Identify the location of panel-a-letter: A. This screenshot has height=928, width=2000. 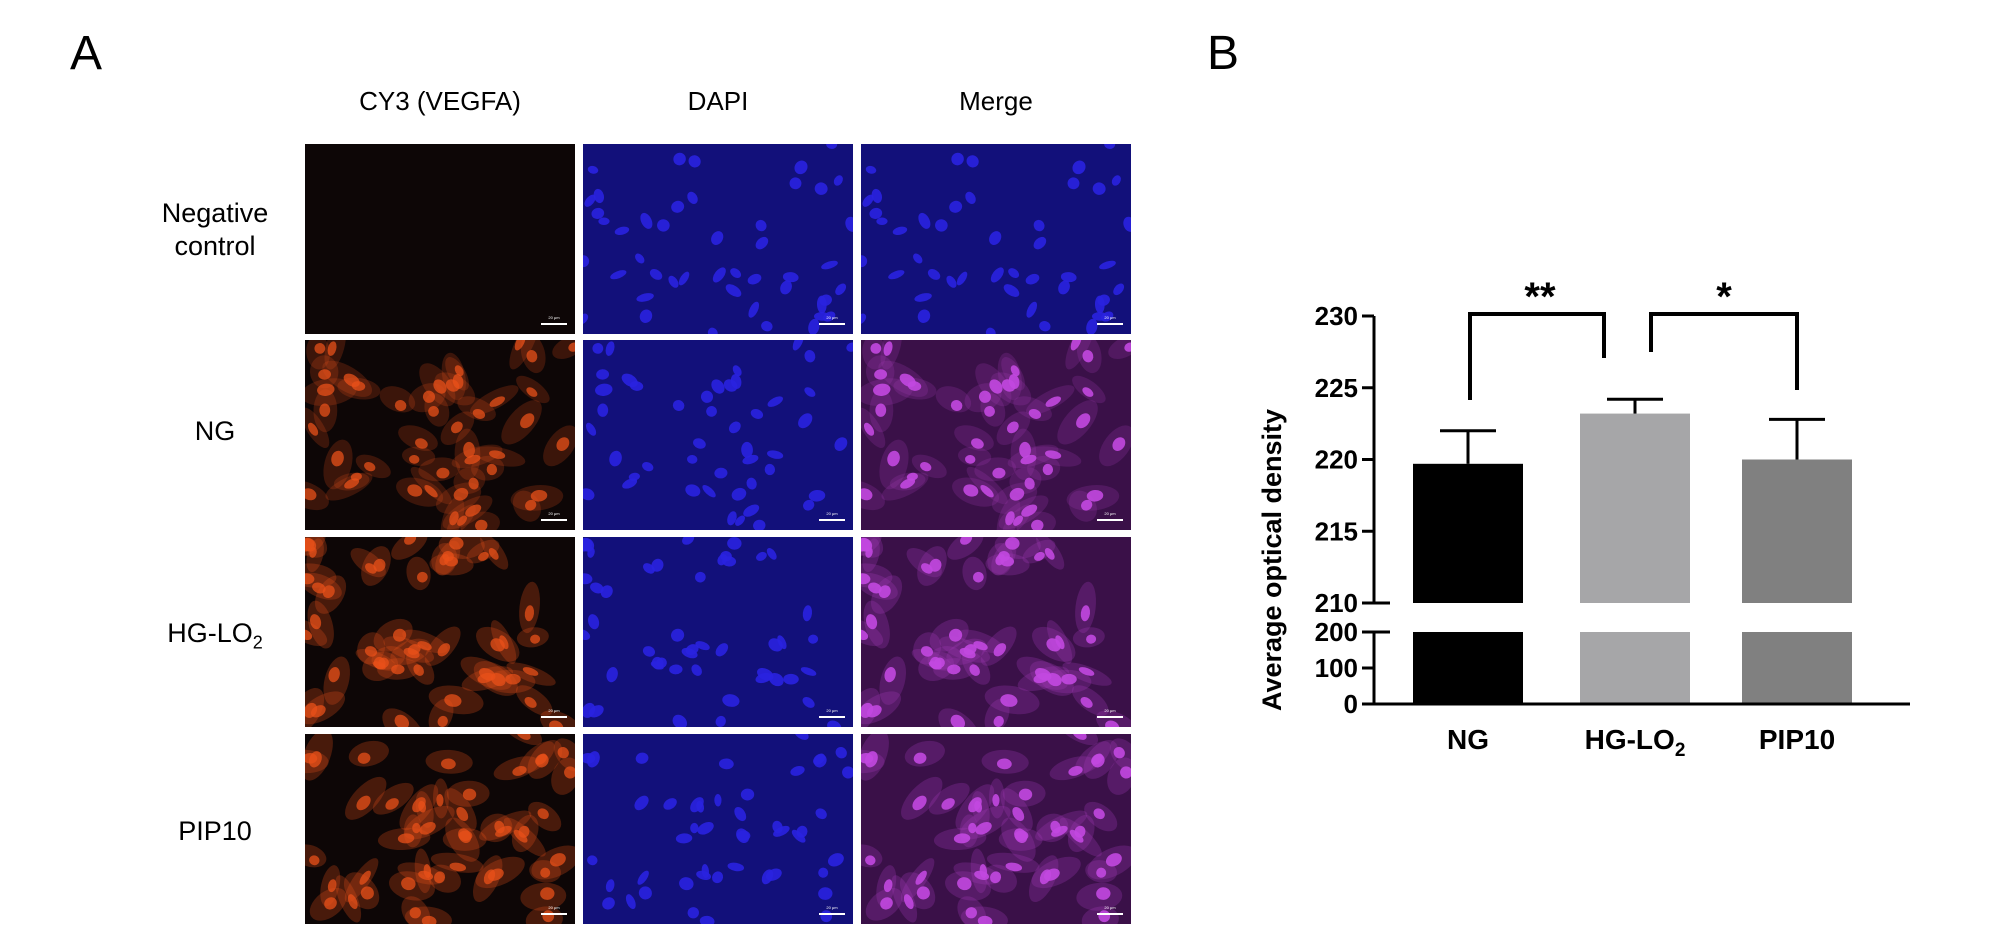
(86, 53).